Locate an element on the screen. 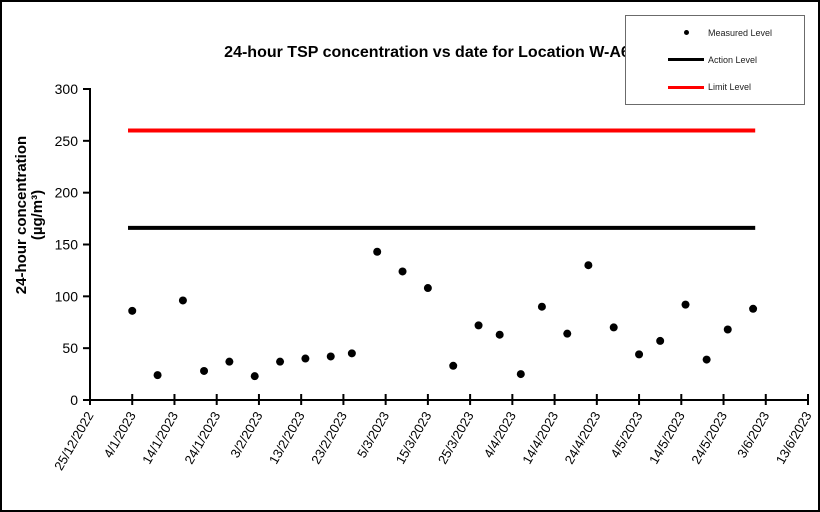 Image resolution: width=820 pixels, height=512 pixels. legend-item-measured-level: Measured Level is located at coordinates (715, 33).